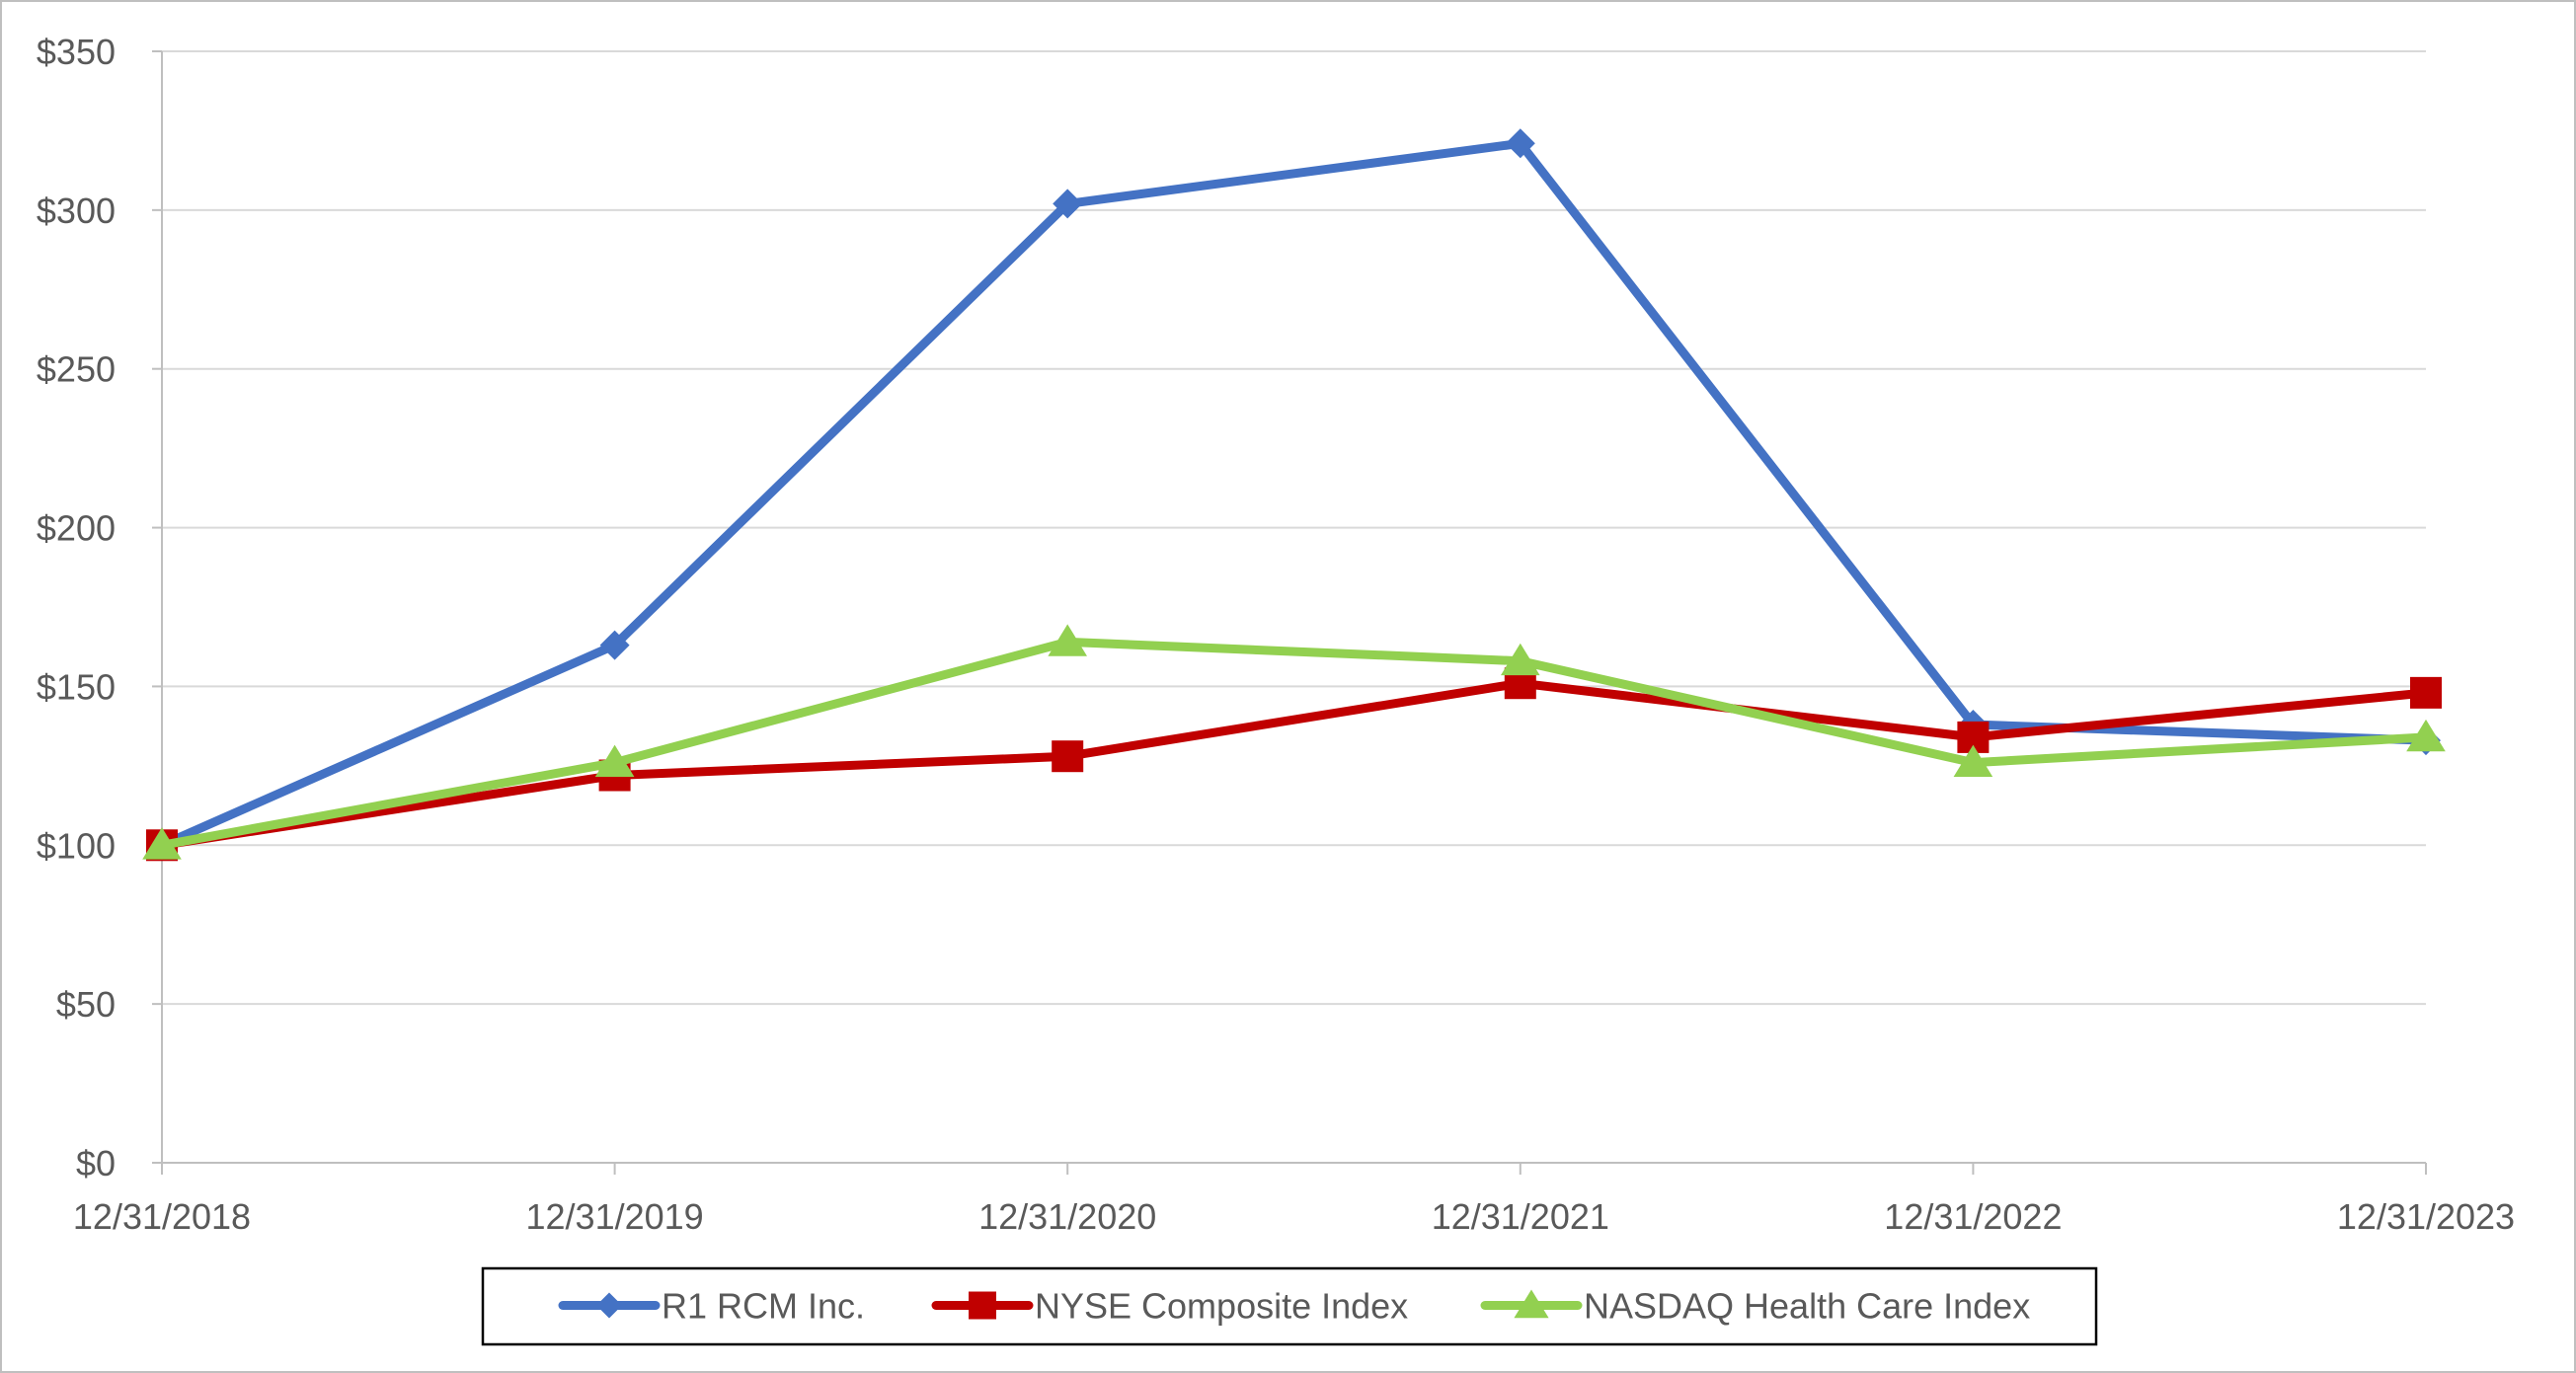 This screenshot has width=2576, height=1373. What do you see at coordinates (1067, 1216) in the screenshot?
I see `x-tick-label: 12/31/2020` at bounding box center [1067, 1216].